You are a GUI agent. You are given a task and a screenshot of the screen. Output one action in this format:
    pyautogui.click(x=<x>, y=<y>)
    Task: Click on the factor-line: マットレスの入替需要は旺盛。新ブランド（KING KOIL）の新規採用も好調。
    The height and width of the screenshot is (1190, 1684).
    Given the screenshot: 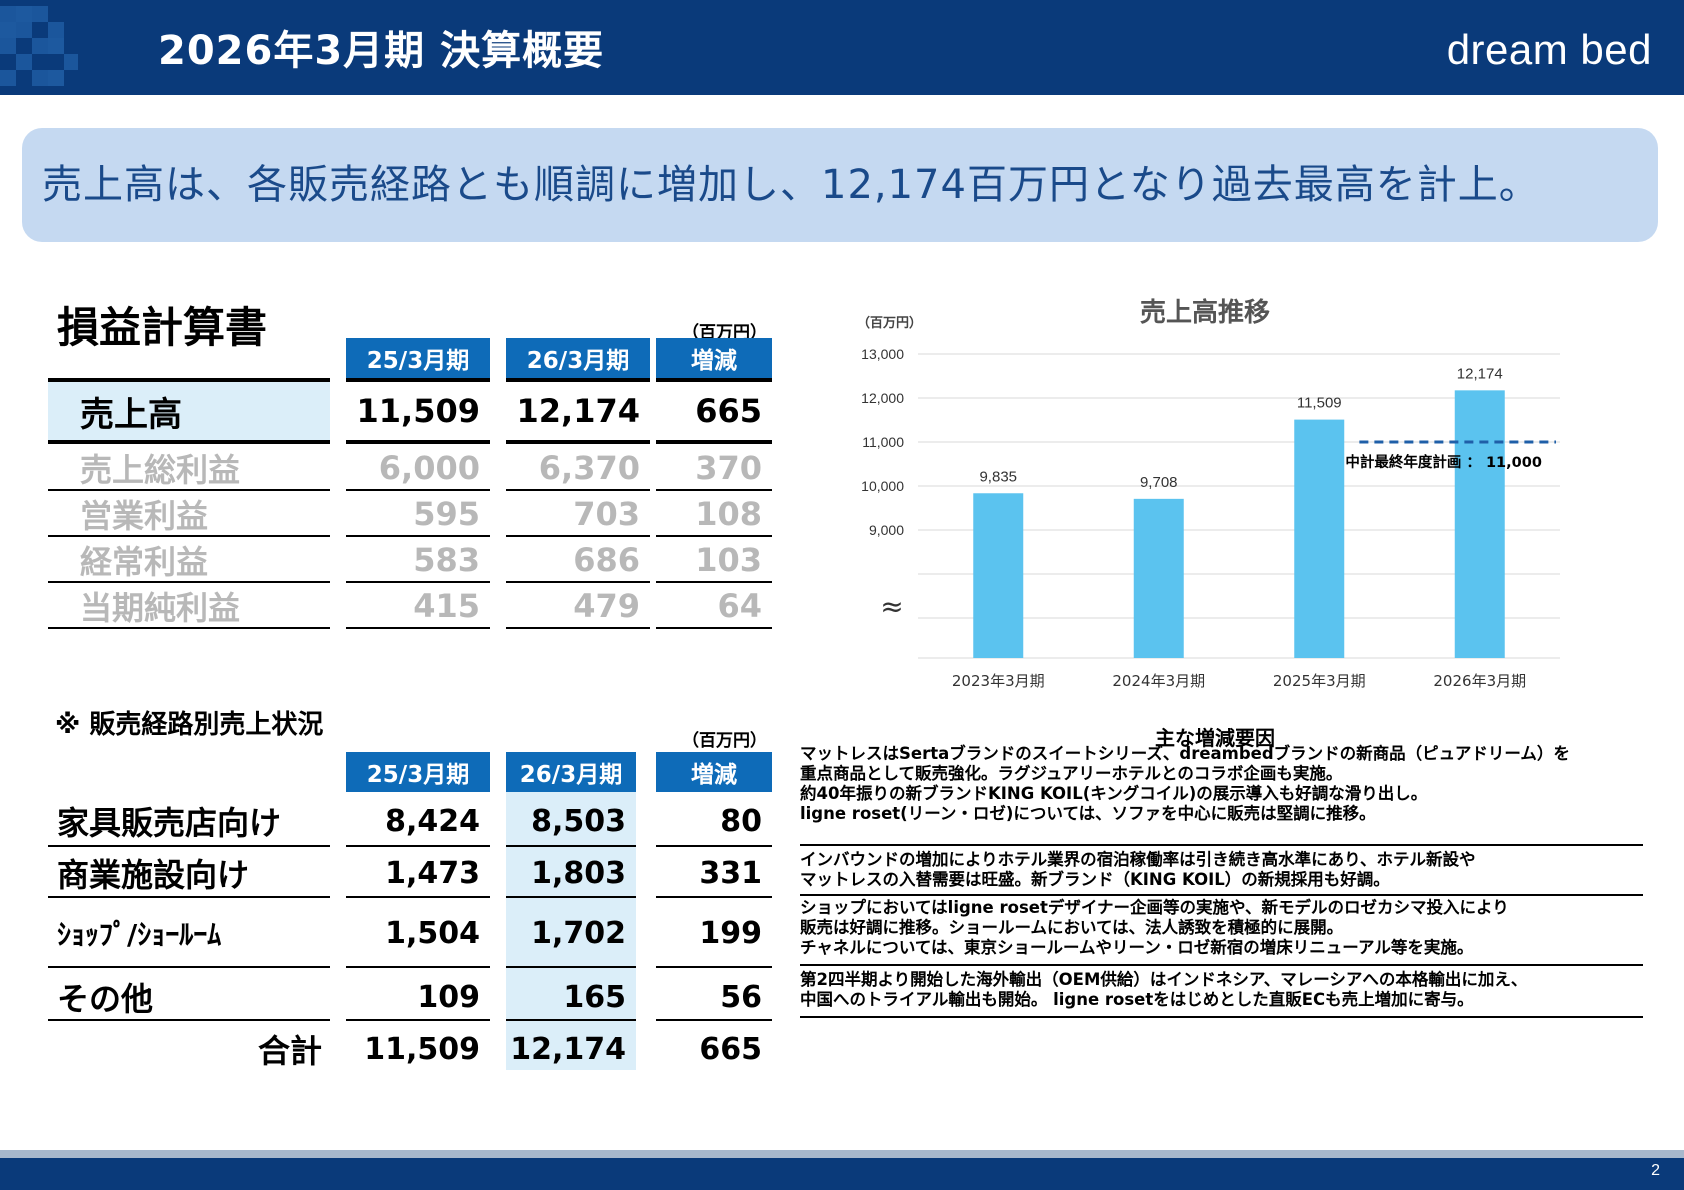 What is the action you would take?
    pyautogui.click(x=1095, y=879)
    